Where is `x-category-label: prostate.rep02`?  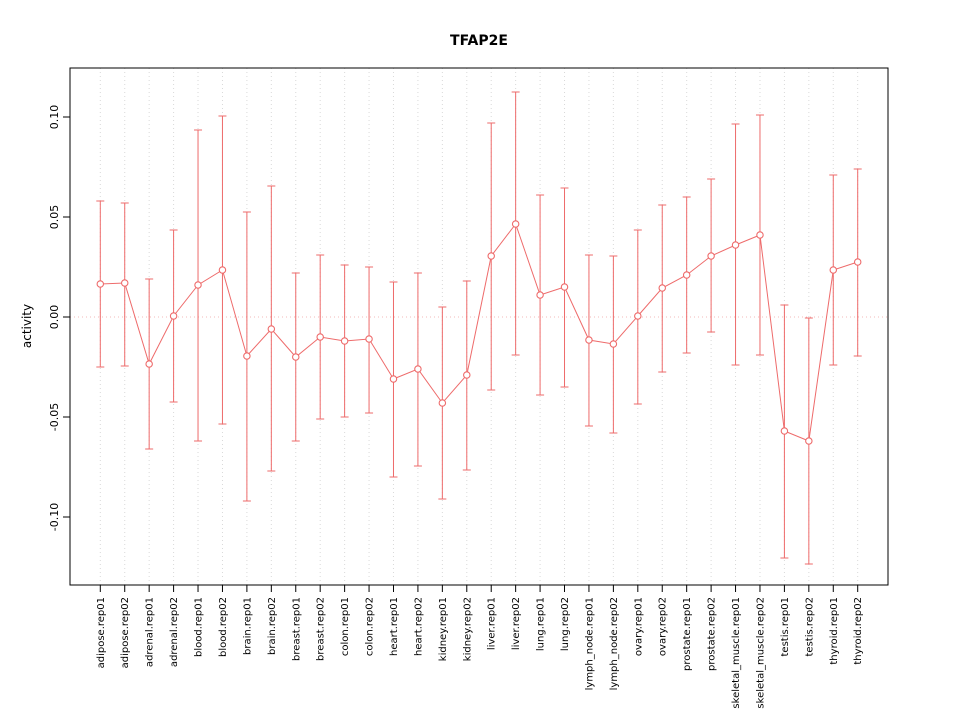 x-category-label: prostate.rep02 is located at coordinates (712, 634).